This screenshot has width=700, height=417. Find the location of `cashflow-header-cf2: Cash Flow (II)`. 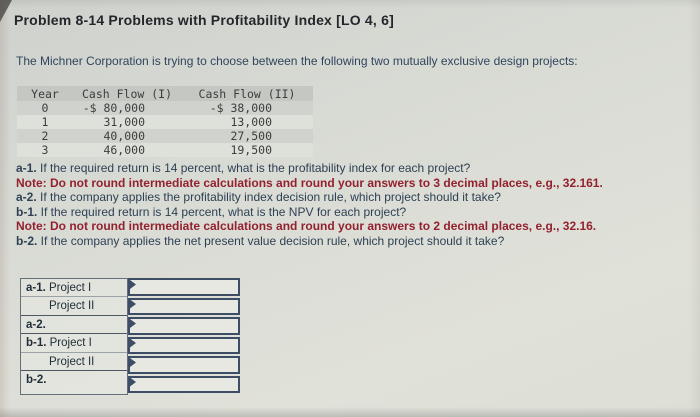

cashflow-header-cf2: Cash Flow (II) is located at coordinates (247, 93).